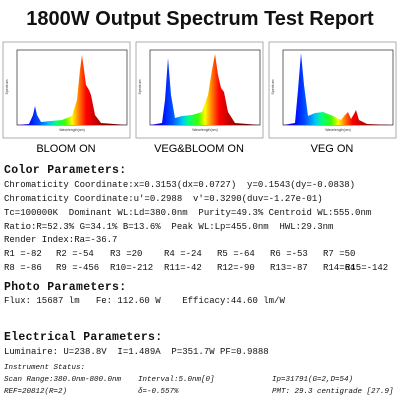  Describe the element at coordinates (339, 254) in the screenshot. I see `render-index: R7 =50` at that location.